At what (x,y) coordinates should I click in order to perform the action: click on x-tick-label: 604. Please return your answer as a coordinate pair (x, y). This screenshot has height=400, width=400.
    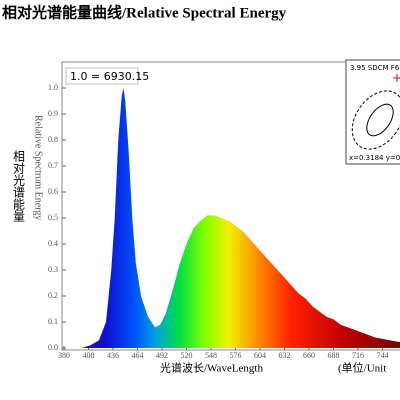
    Looking at the image, I should click on (260, 355).